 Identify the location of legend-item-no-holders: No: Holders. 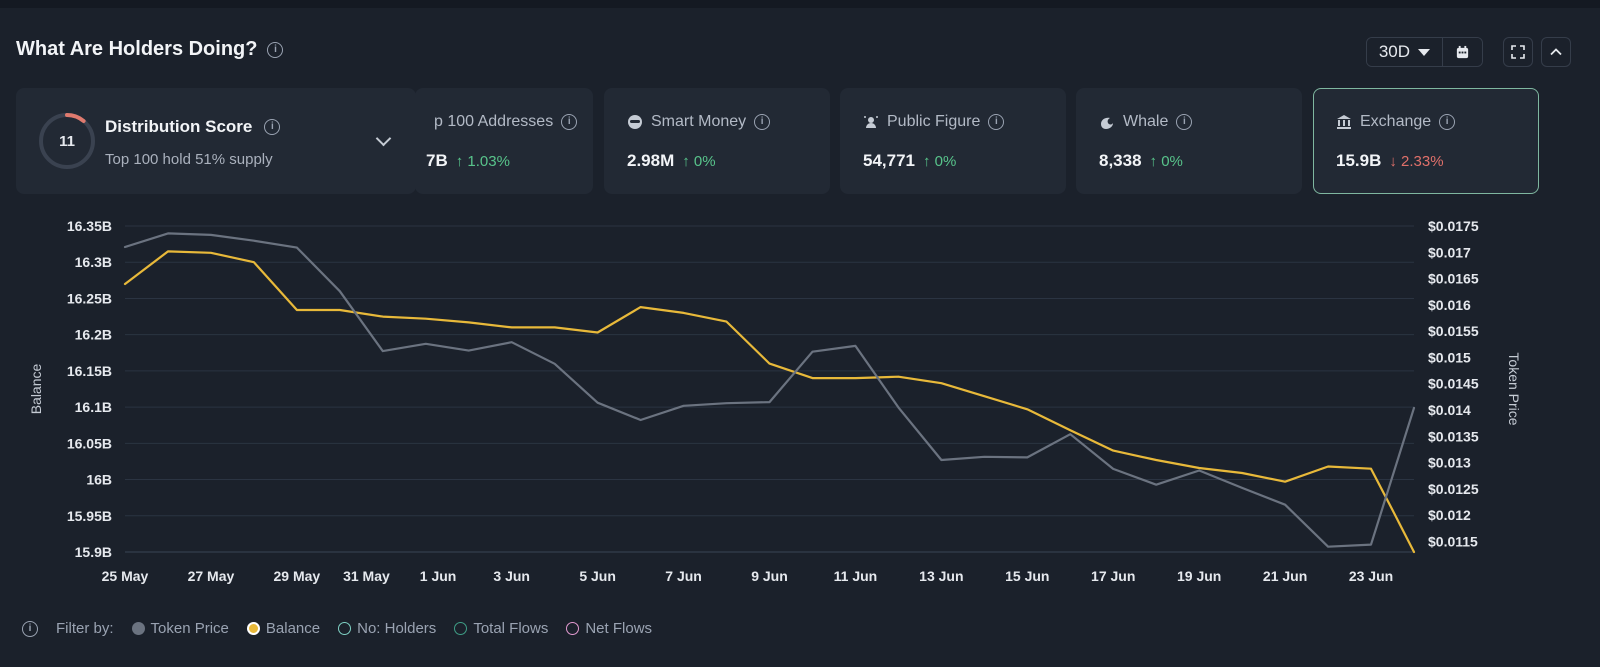
(387, 628).